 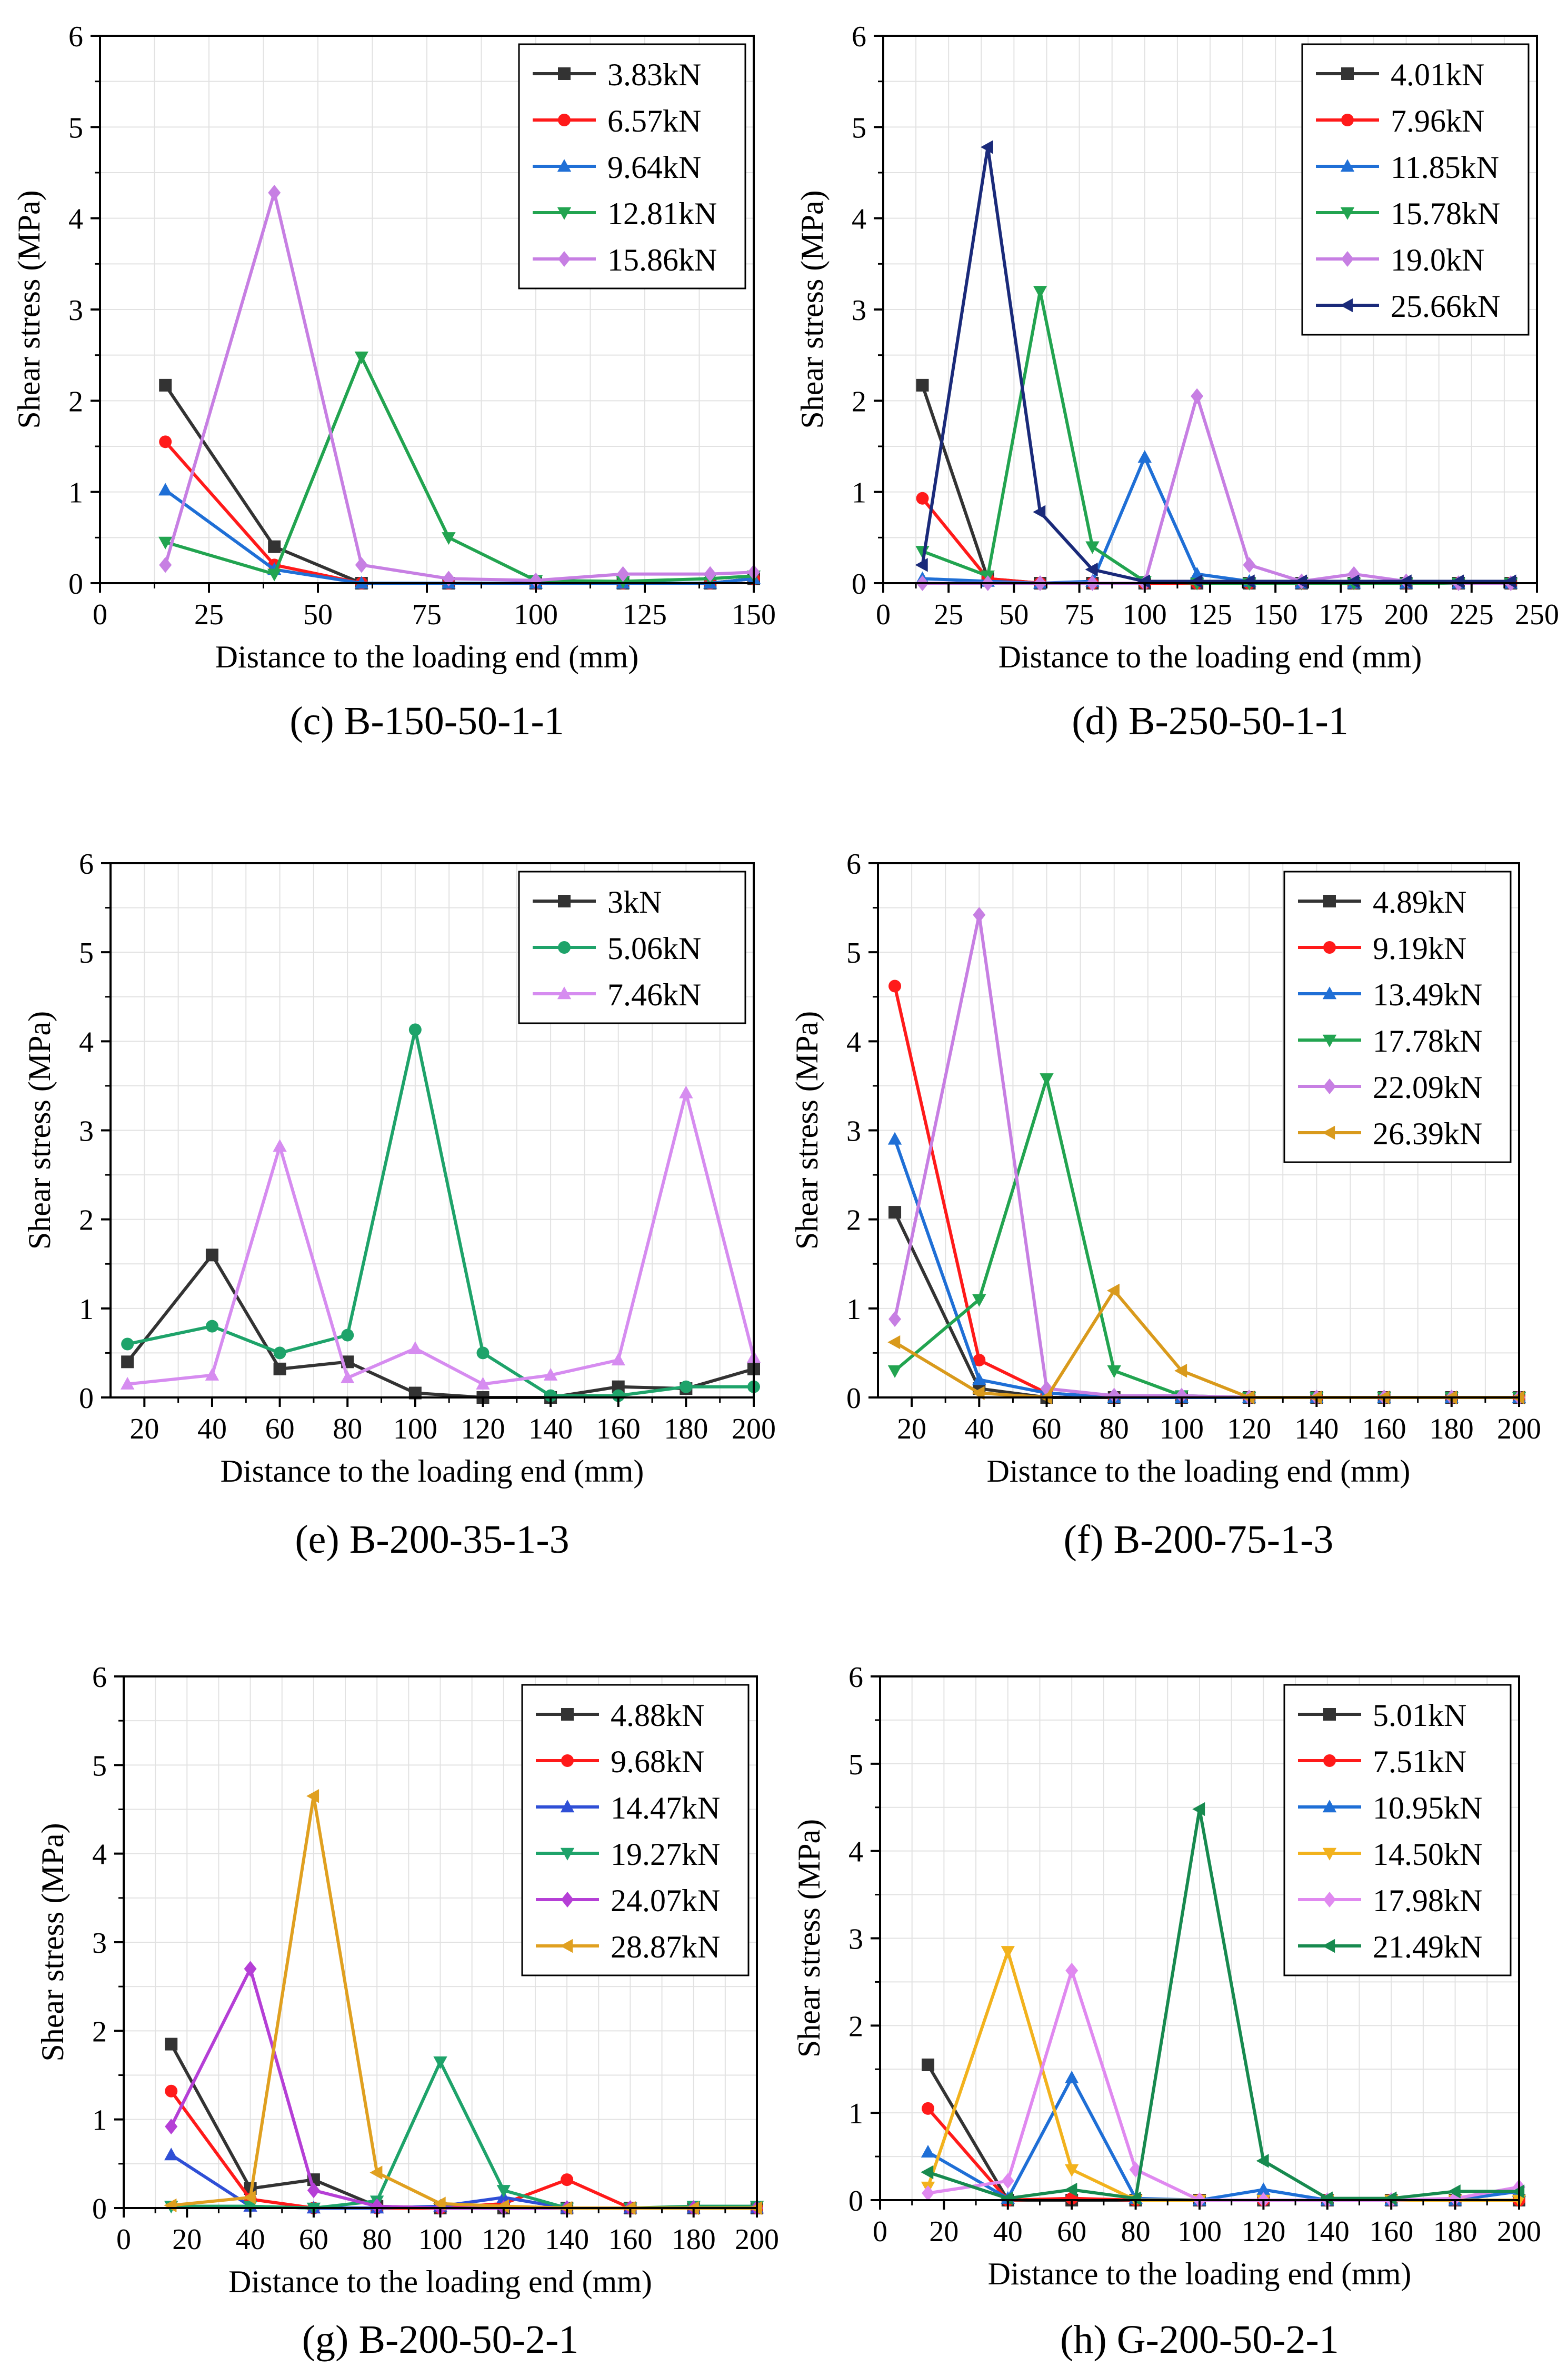 I want to click on legend-label: 7.46kN, so click(x=654, y=994).